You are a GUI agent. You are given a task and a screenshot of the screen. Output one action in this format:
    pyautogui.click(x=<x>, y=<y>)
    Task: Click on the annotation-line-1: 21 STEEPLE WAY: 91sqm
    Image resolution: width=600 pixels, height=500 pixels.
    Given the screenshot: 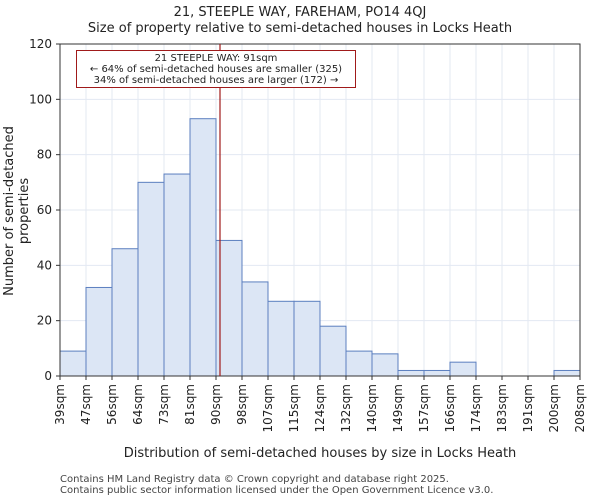 What is the action you would take?
    pyautogui.click(x=216, y=58)
    